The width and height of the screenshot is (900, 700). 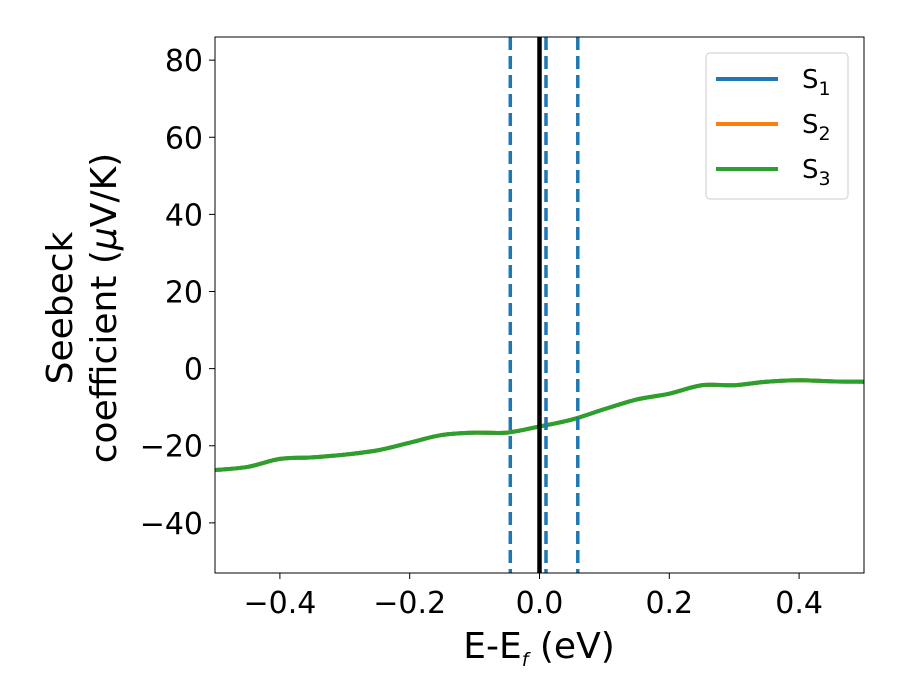 What do you see at coordinates (539, 648) in the screenshot?
I see `x-axis-label: E-Ef (eV)` at bounding box center [539, 648].